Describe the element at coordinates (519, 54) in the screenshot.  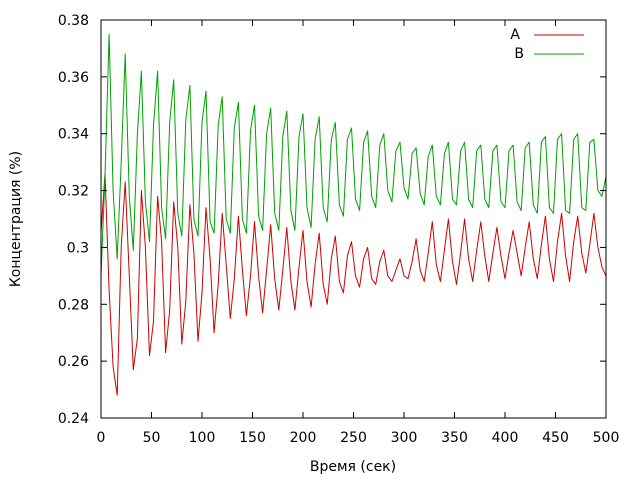
I see `legend-label-b: B` at that location.